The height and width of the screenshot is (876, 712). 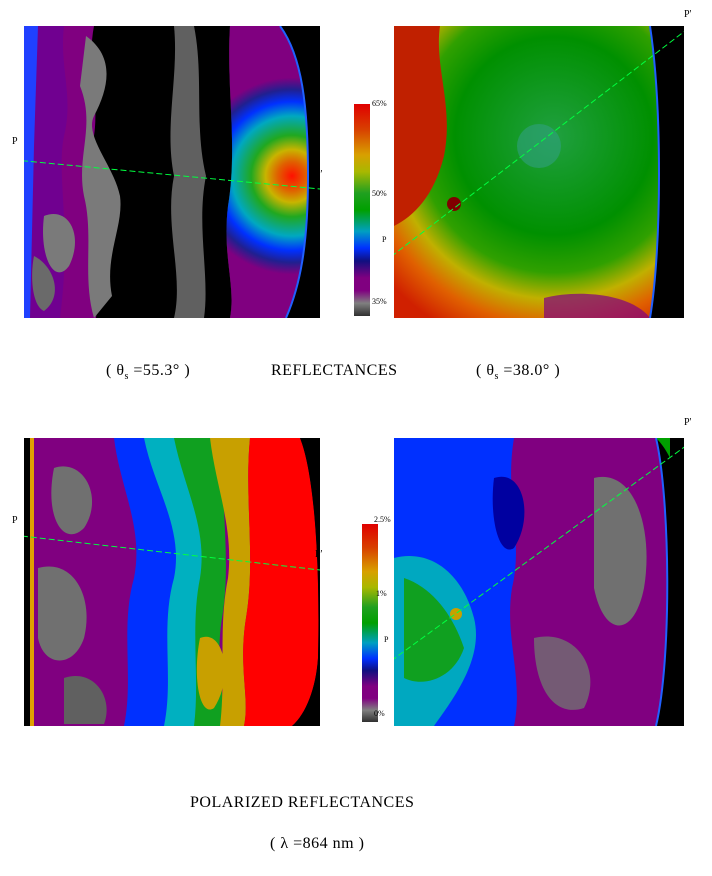 What do you see at coordinates (319, 554) in the screenshot?
I see `p-prime-label-bottom-left: P'` at bounding box center [319, 554].